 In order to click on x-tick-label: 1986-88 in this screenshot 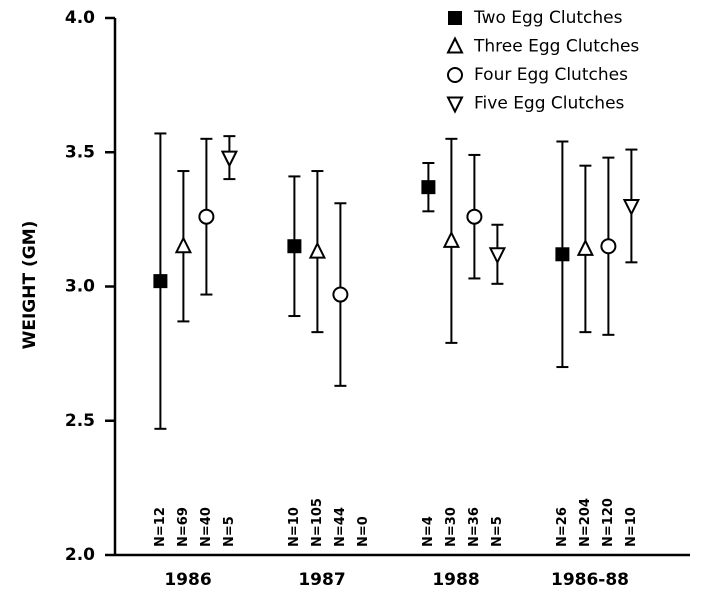, I will do `click(590, 580)`.